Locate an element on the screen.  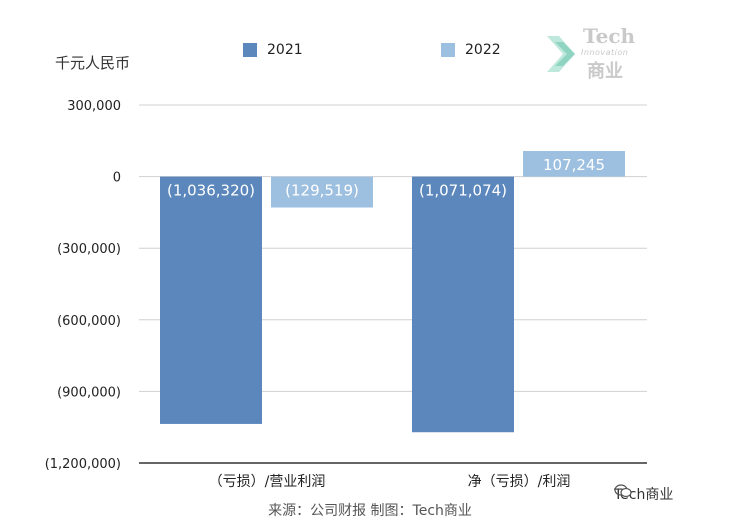
tech-logo-watermark: Tech Innovation 商业 is located at coordinates (595, 53).